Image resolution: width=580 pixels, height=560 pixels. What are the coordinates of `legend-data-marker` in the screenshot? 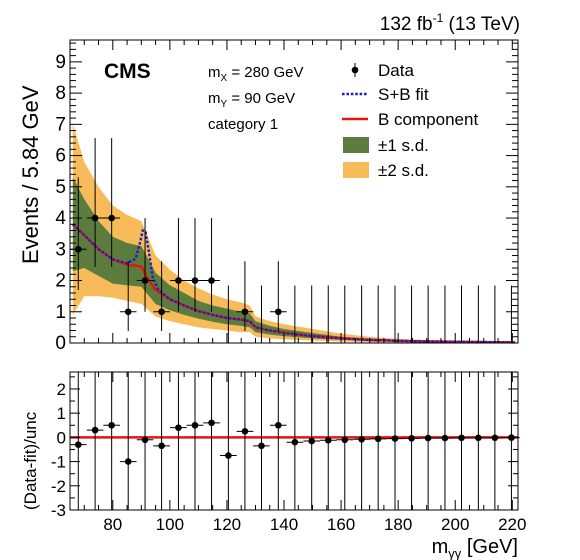 It's located at (355, 70).